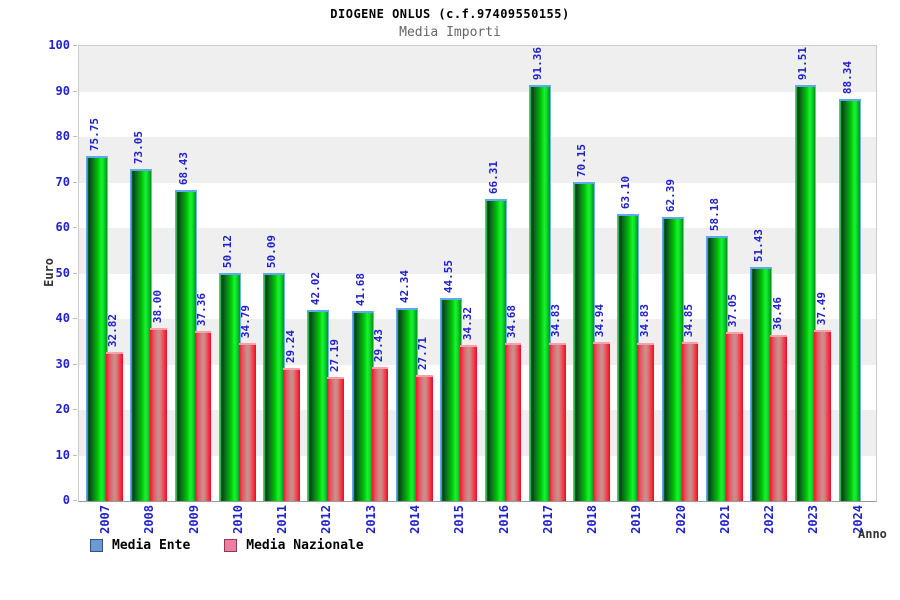 The height and width of the screenshot is (600, 900). What do you see at coordinates (183, 168) in the screenshot?
I see `value-label-media-ente-2009: 68.43` at bounding box center [183, 168].